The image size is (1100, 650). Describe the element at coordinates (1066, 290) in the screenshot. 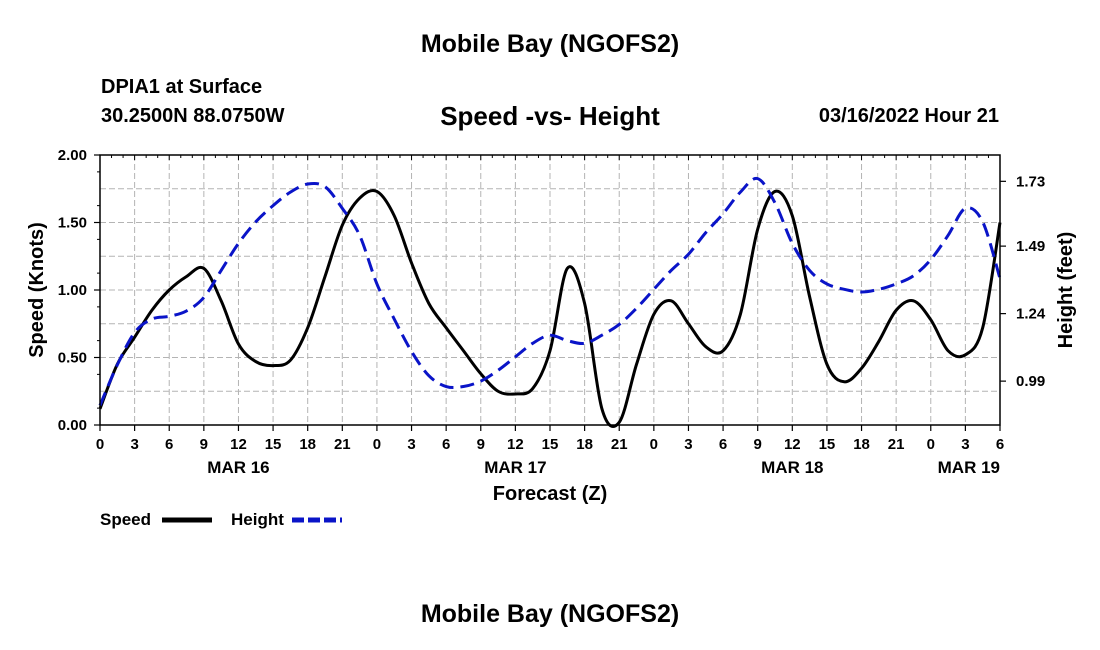

I see `y2-axis-label: Height (feet)` at that location.